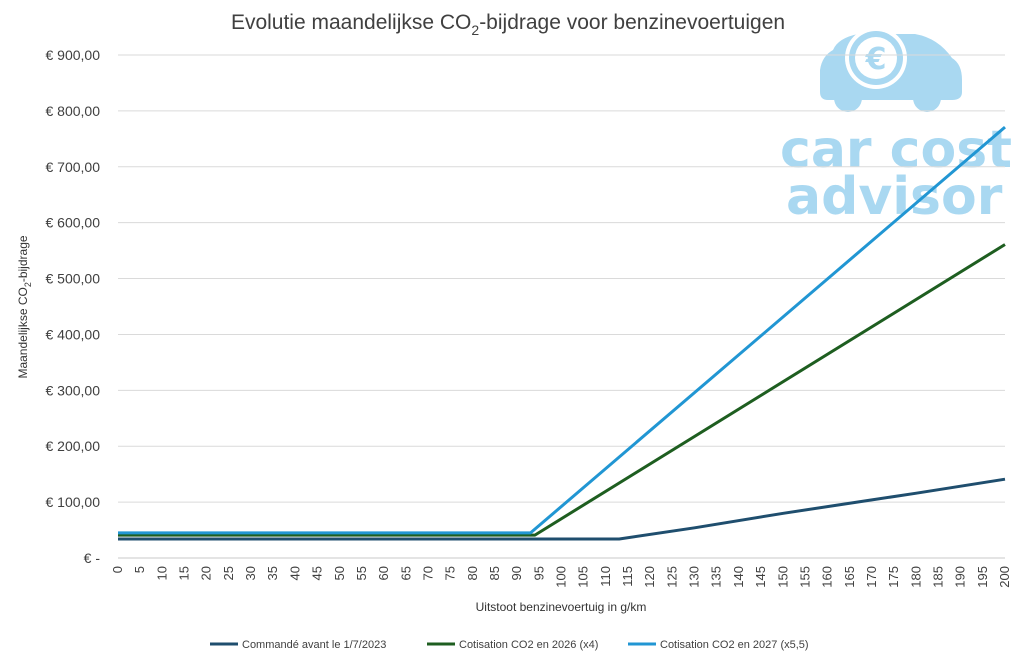  I want to click on x-tick-label: 160, so click(827, 577).